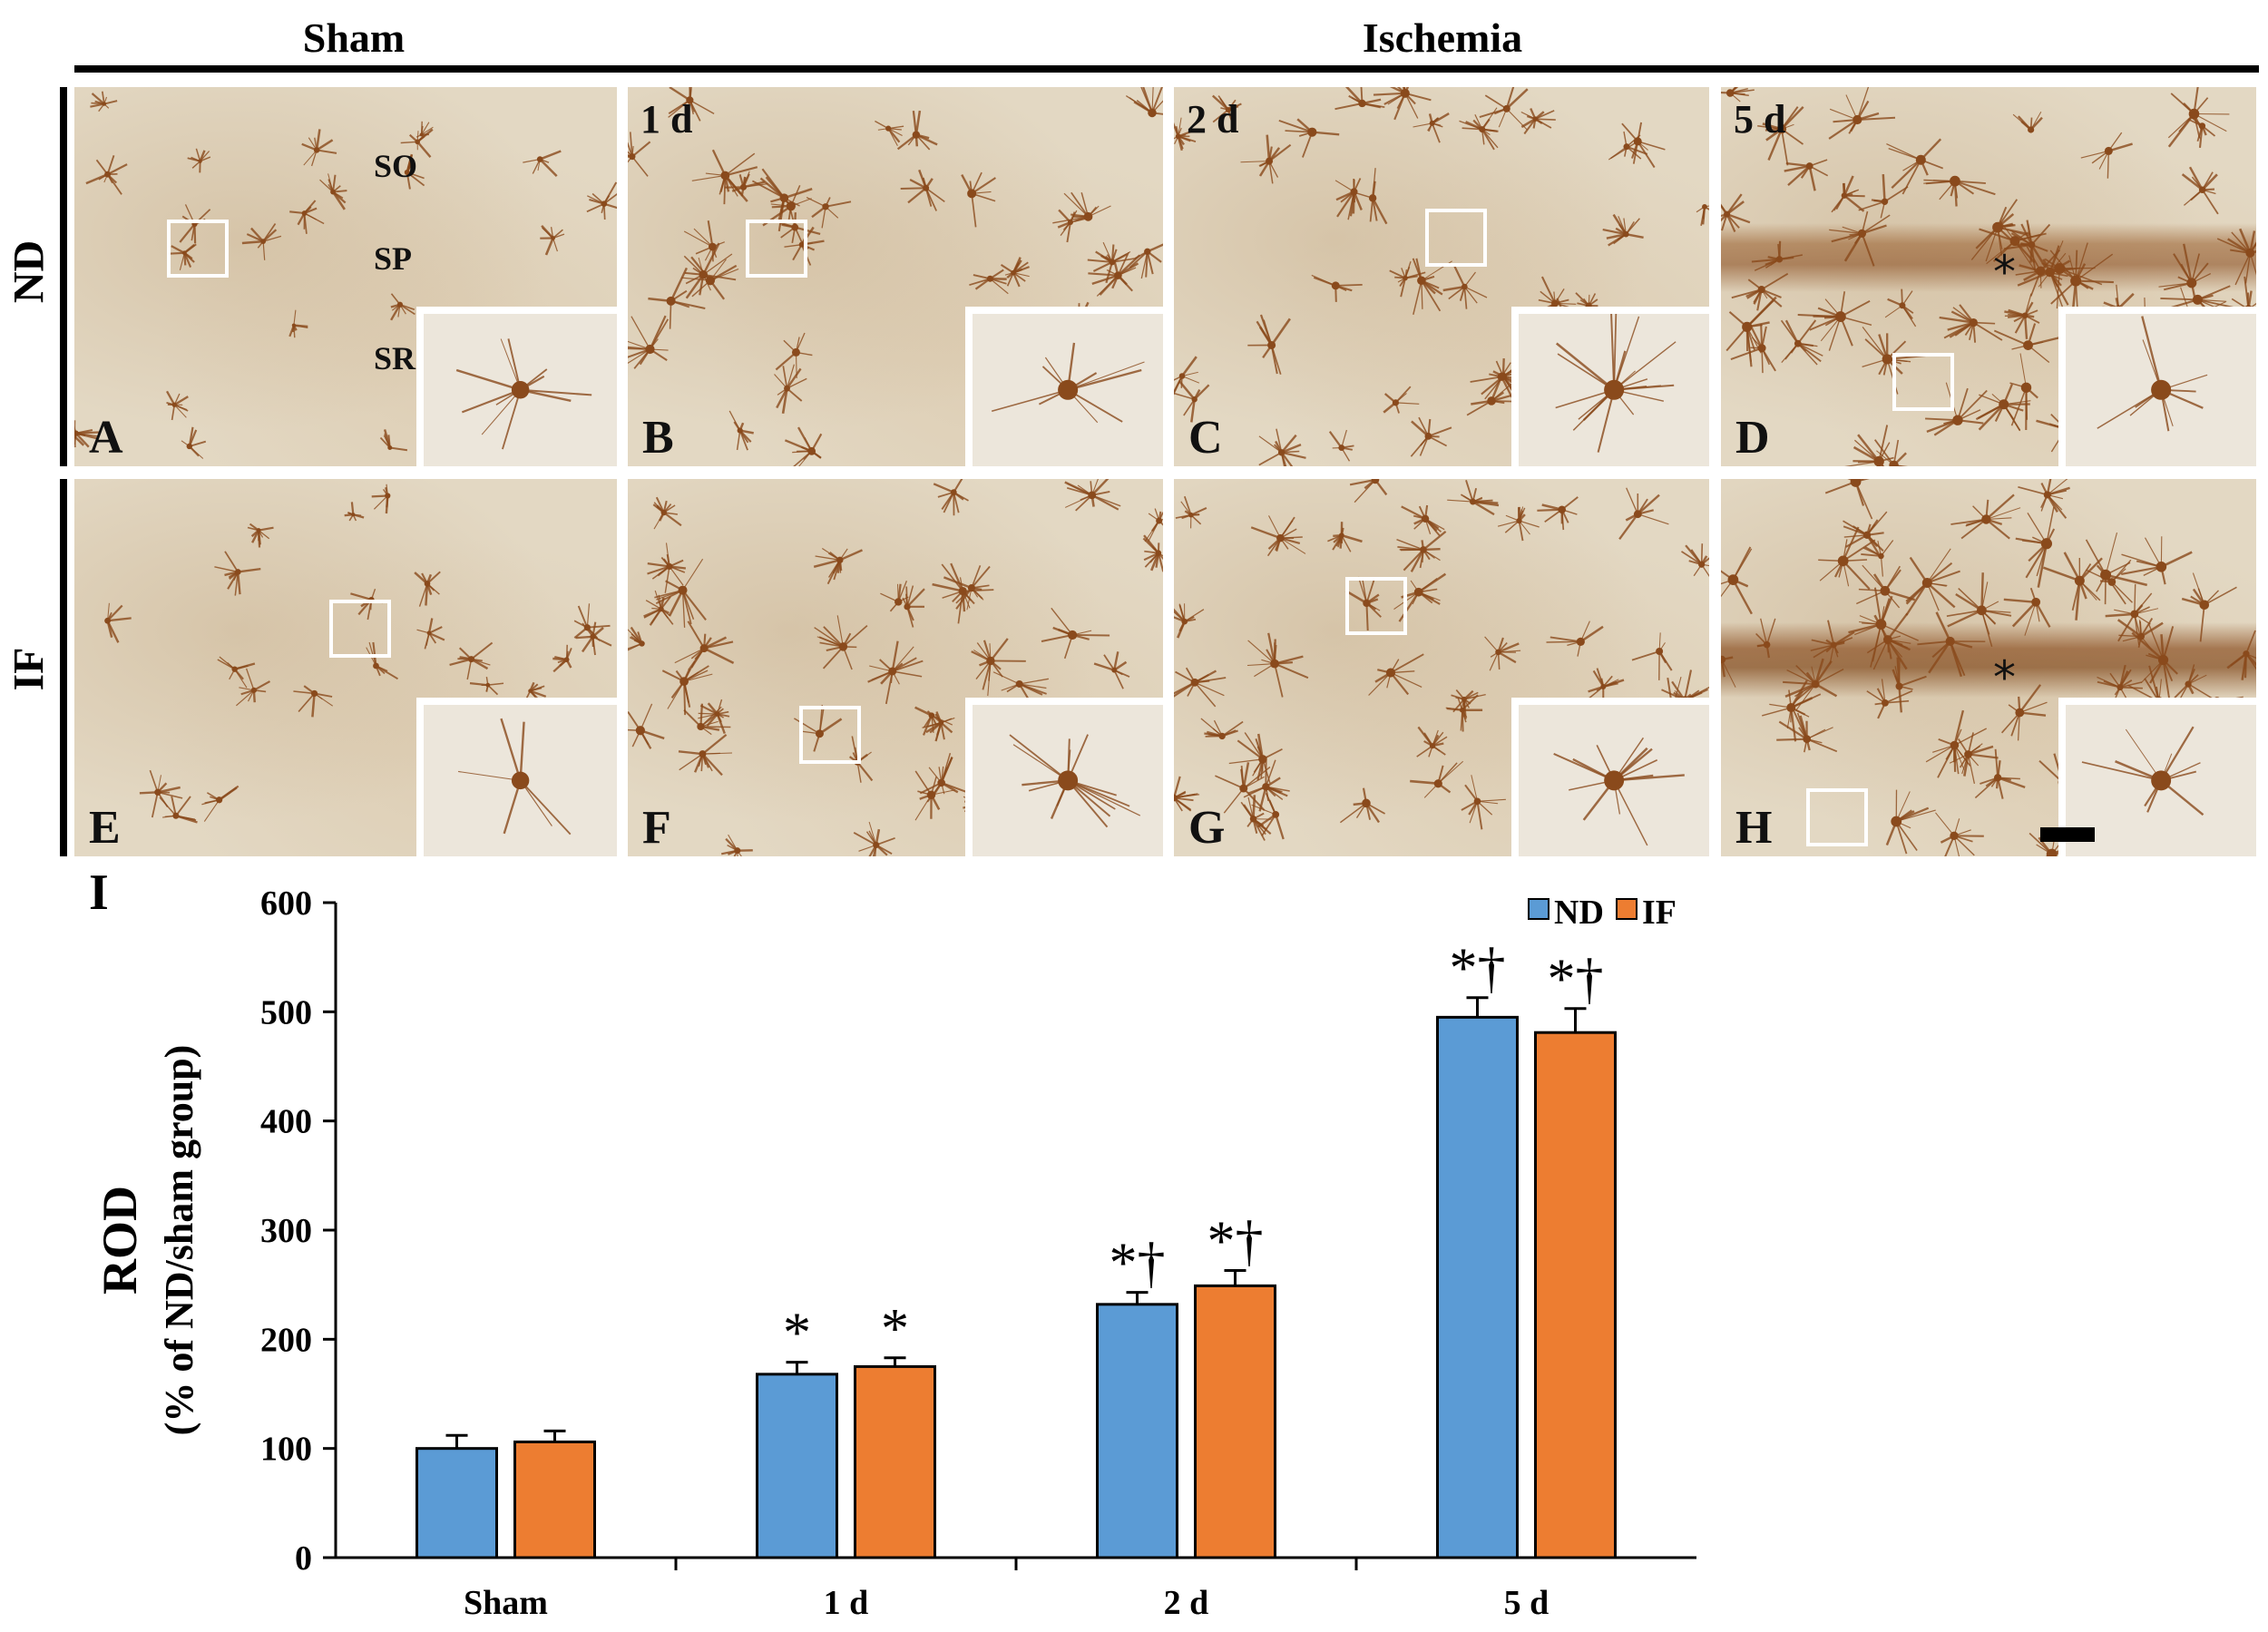  What do you see at coordinates (1443, 69) in the screenshot?
I see `header-ischemia-bar` at bounding box center [1443, 69].